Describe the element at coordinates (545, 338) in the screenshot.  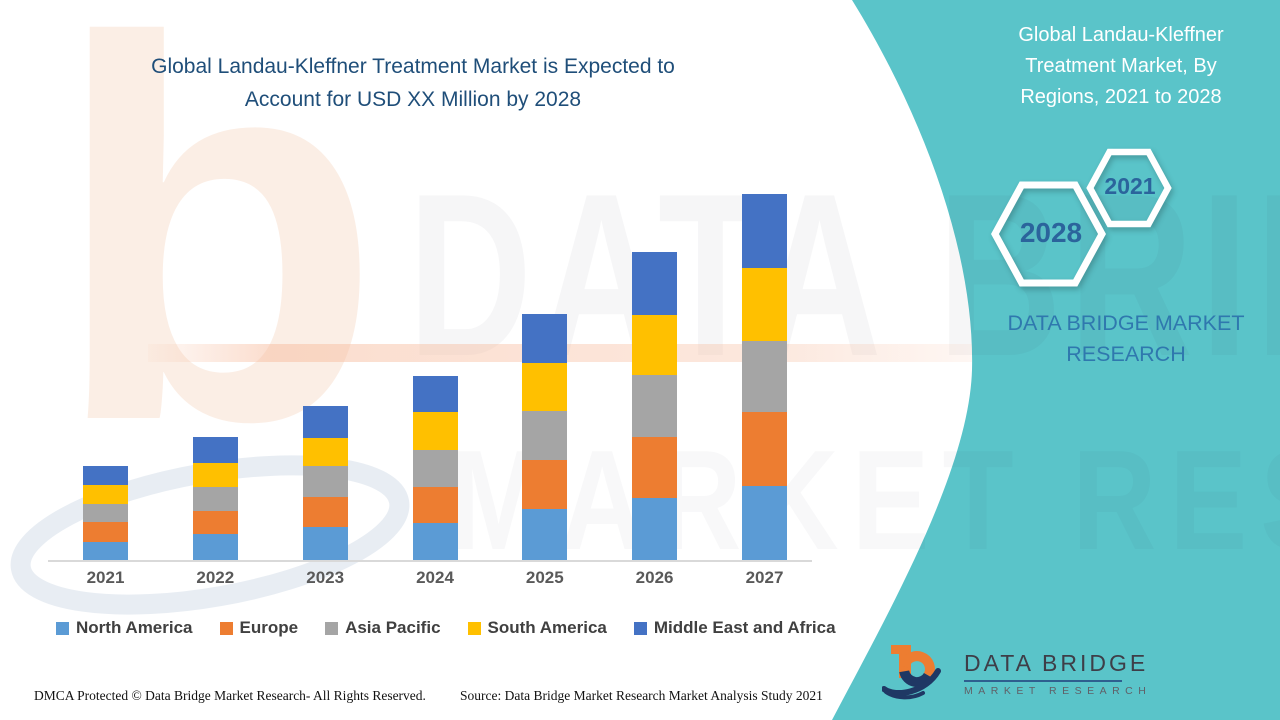
I see `bar-segment-2025-middle-east-and-africa` at that location.